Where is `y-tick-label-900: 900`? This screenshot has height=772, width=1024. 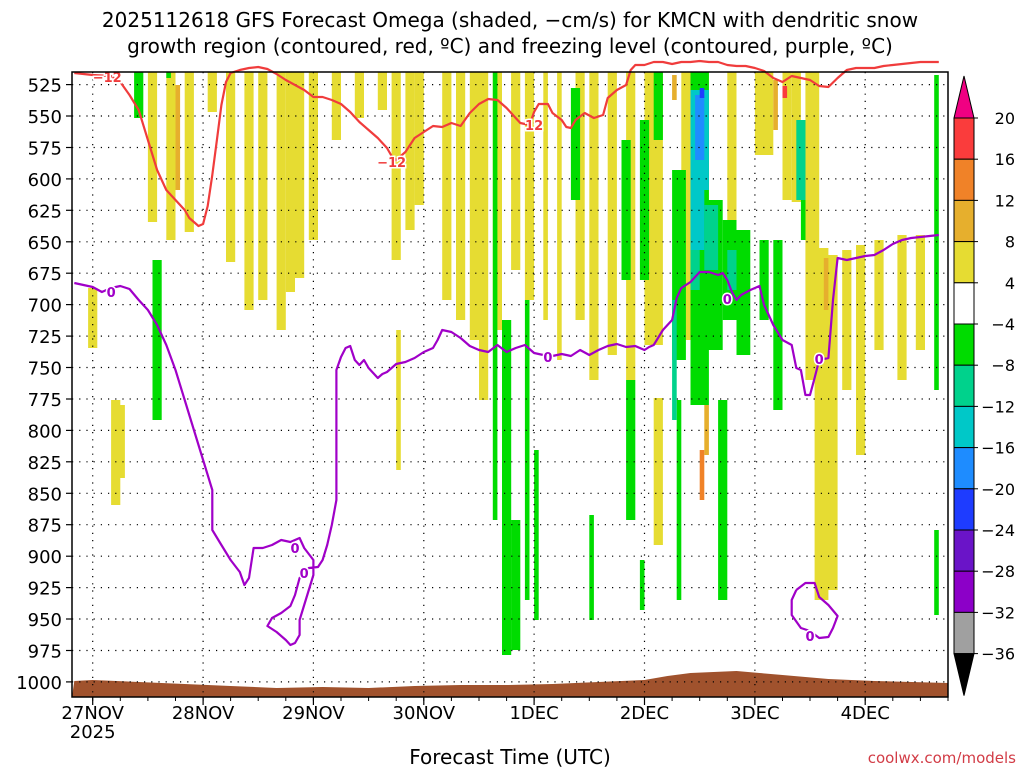 y-tick-label-900: 900 is located at coordinates (45, 557).